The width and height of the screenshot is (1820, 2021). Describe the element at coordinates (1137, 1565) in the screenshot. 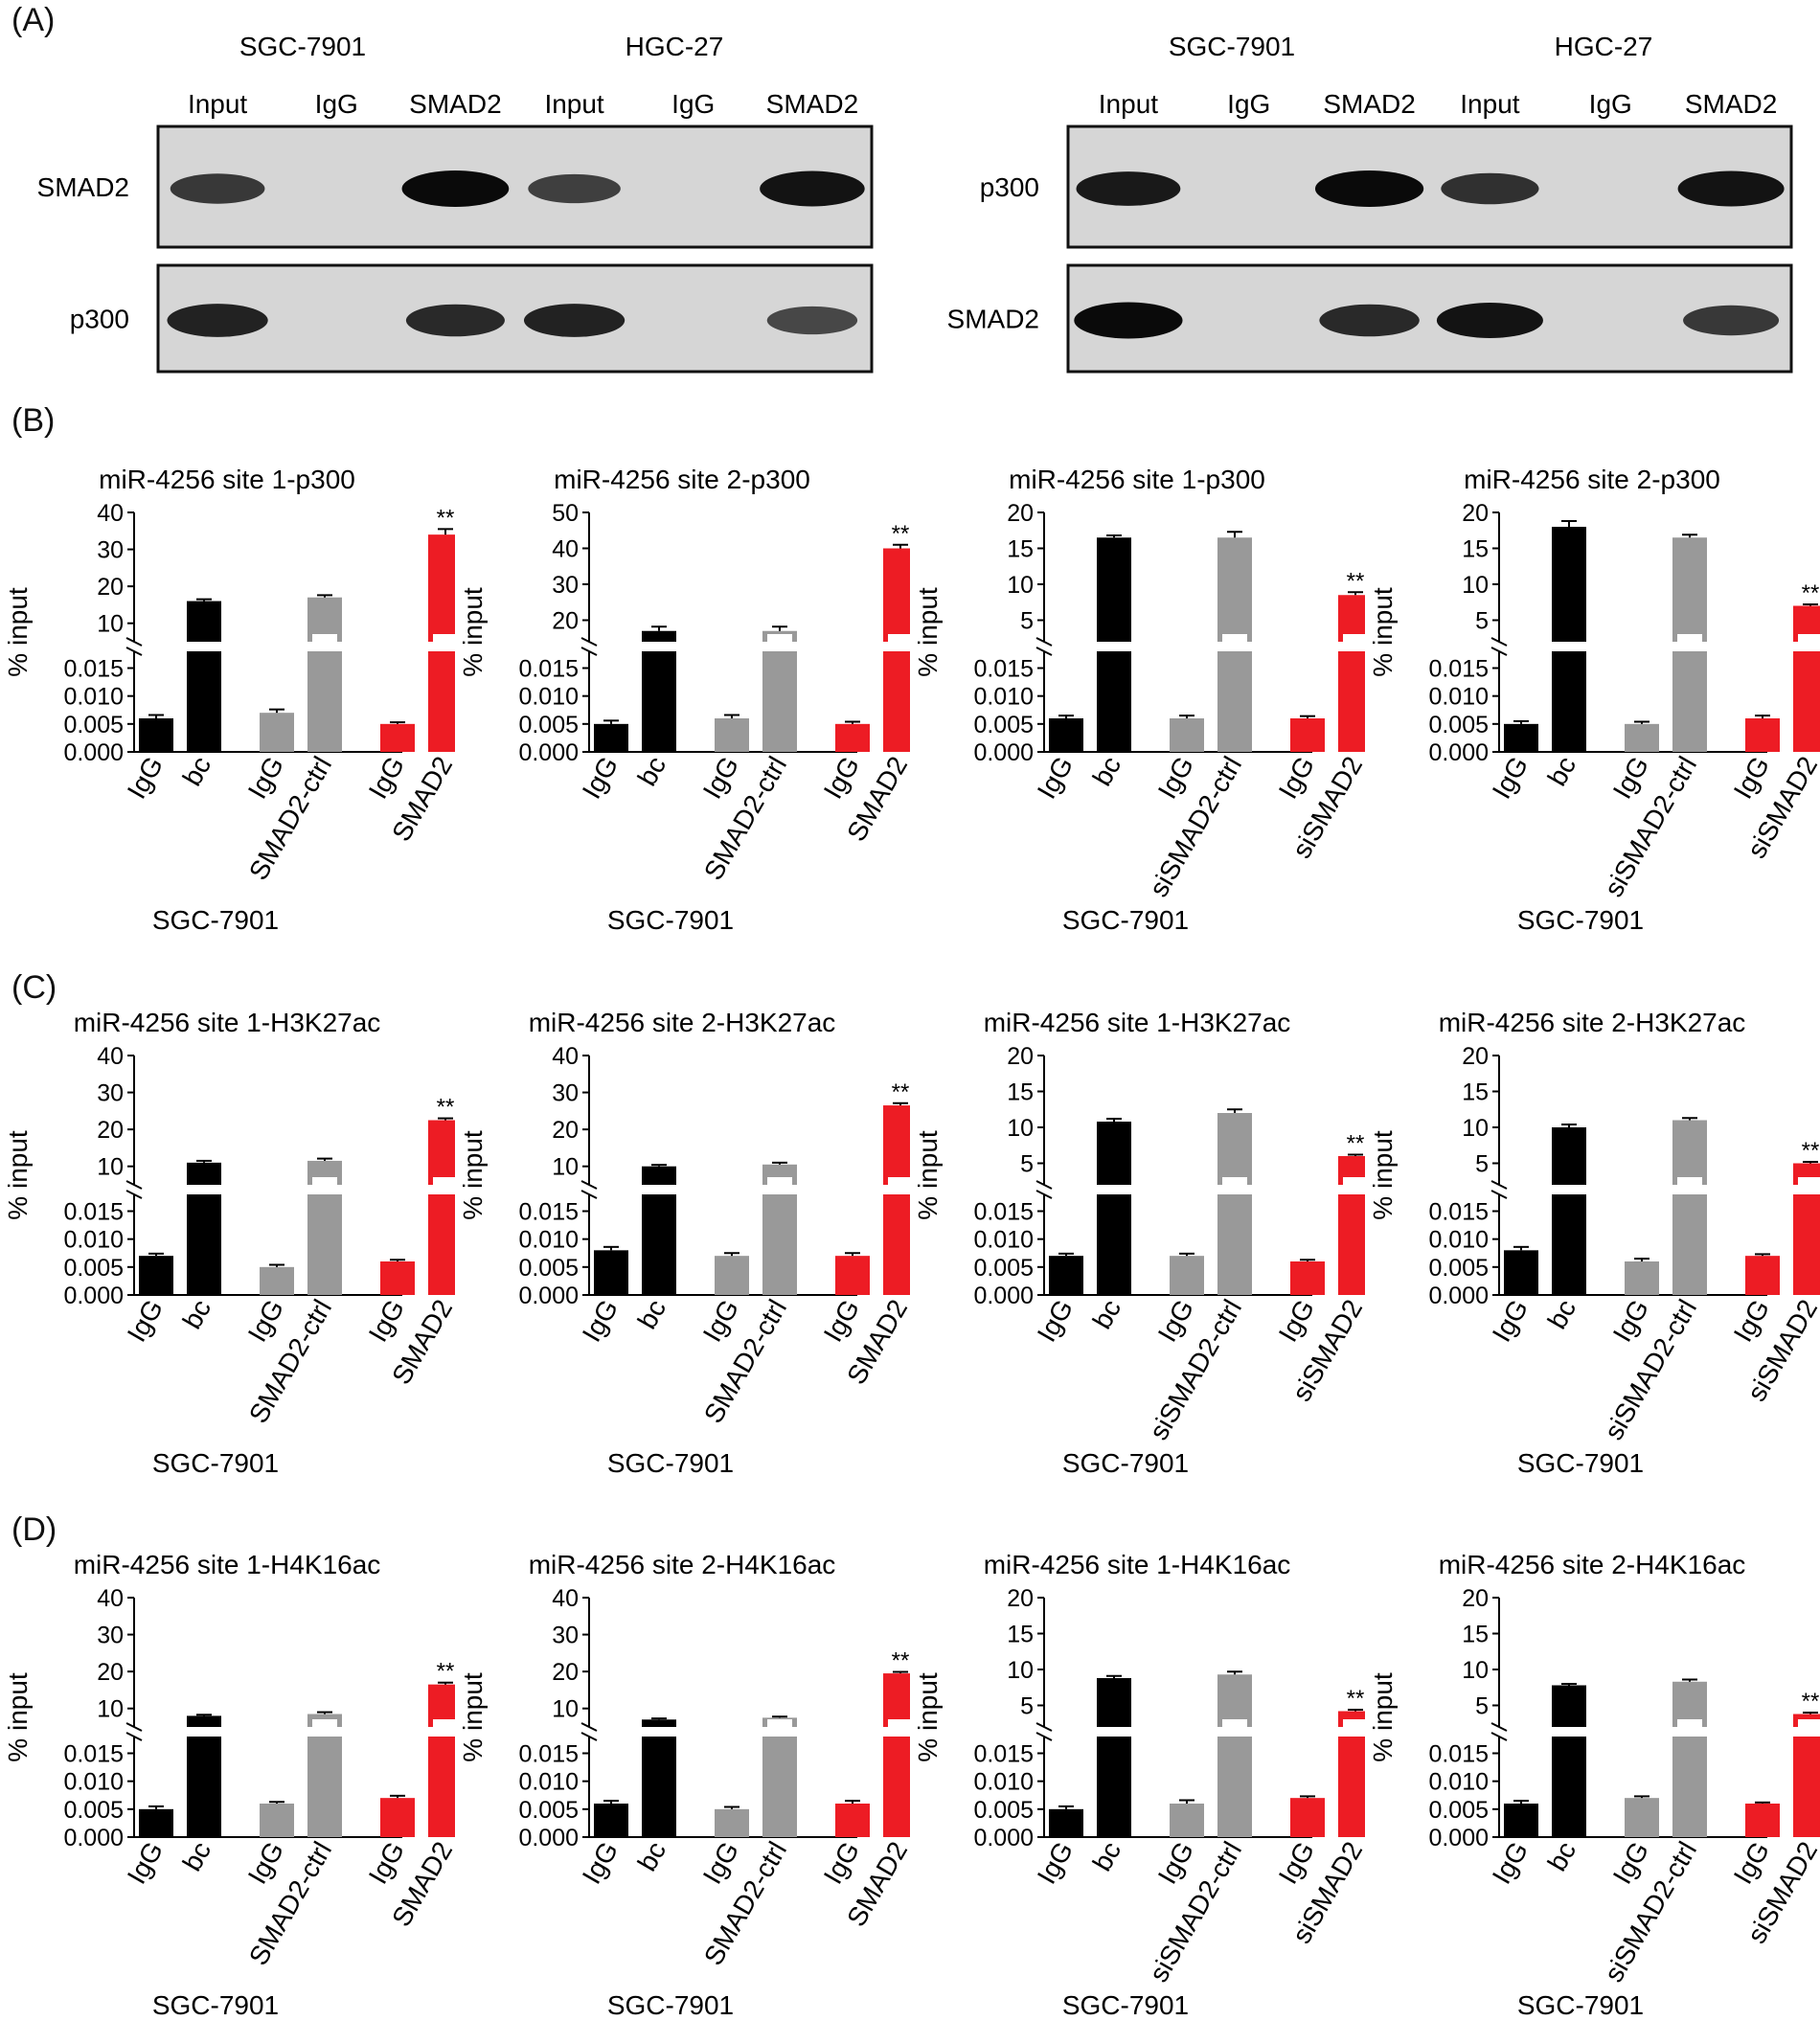

I see `chart-title: miR-4256 site 1-H4K16ac` at that location.